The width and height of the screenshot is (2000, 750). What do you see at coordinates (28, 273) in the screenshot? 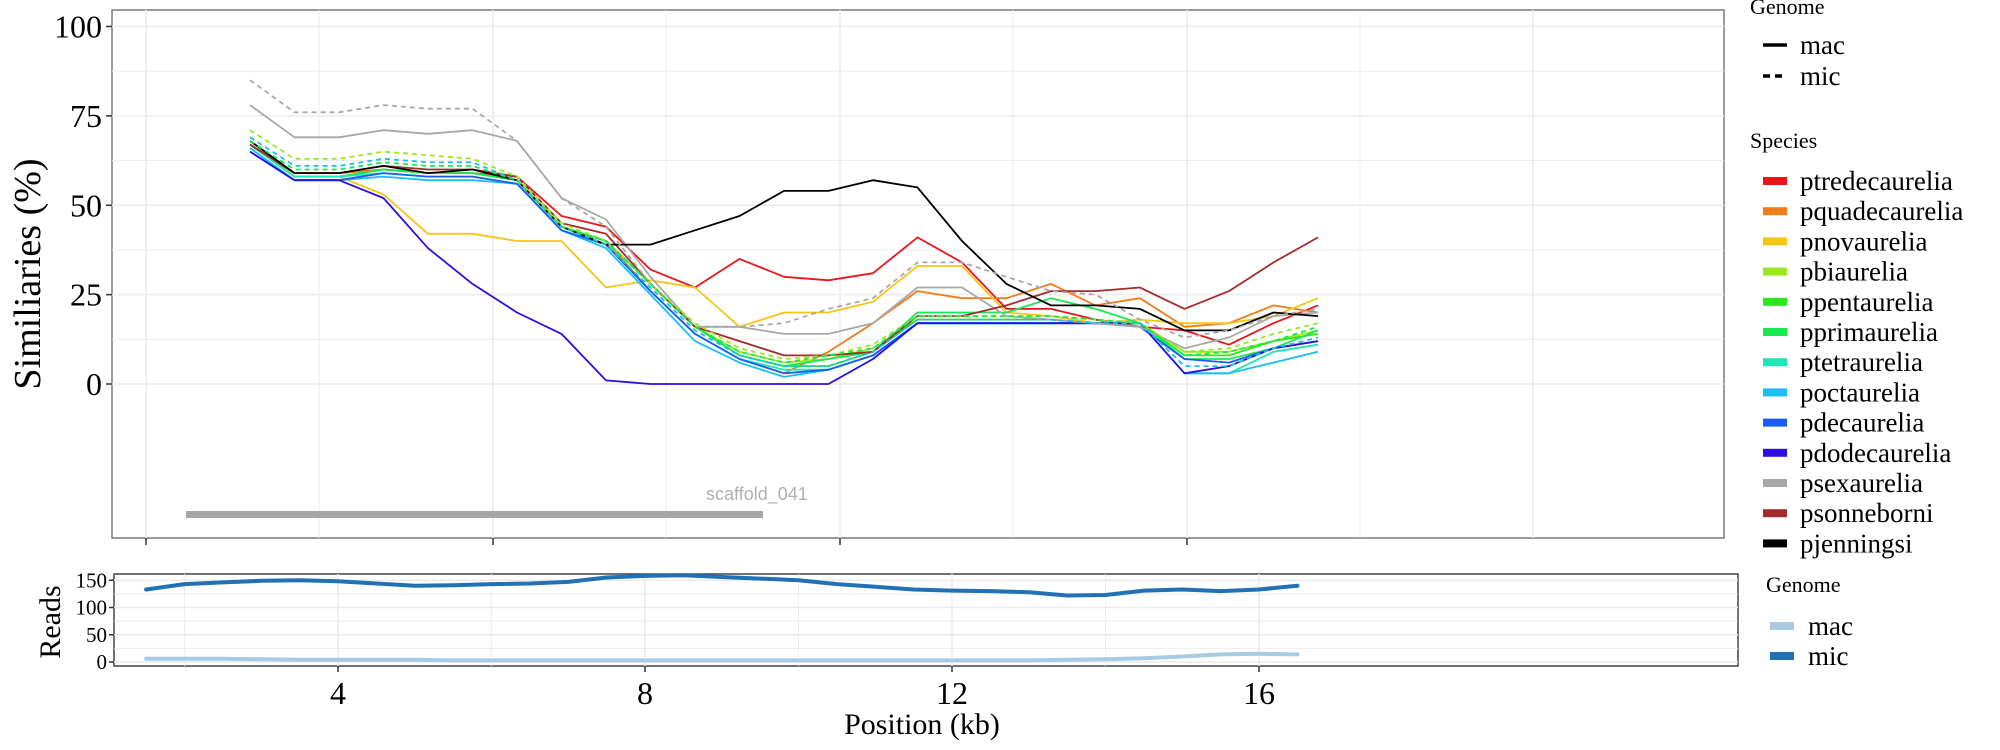
I see `similarity-y-axis-title: Similiaries (%)` at bounding box center [28, 273].